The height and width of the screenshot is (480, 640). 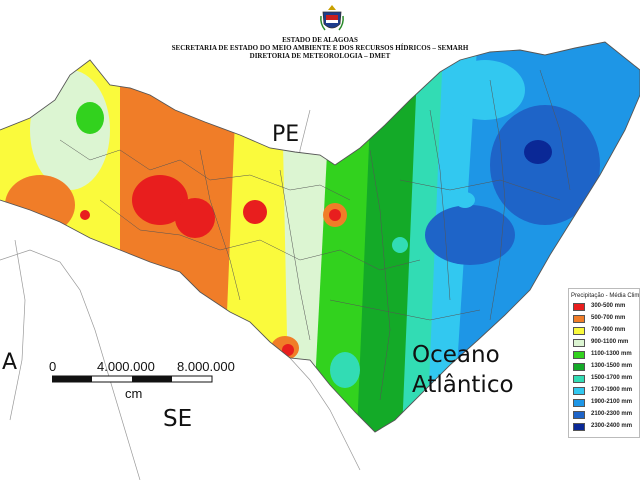 What do you see at coordinates (332, 18) in the screenshot?
I see `state-coat-of-arms-icon` at bounding box center [332, 18].